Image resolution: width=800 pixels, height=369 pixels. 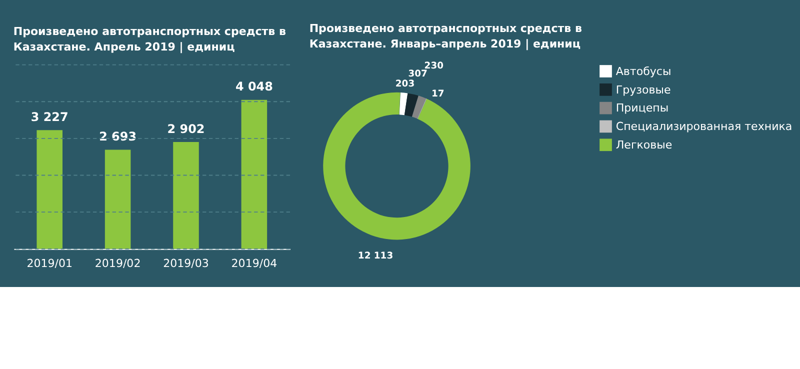 What do you see at coordinates (49, 117) in the screenshot?
I see `data-label: 3 227` at bounding box center [49, 117].